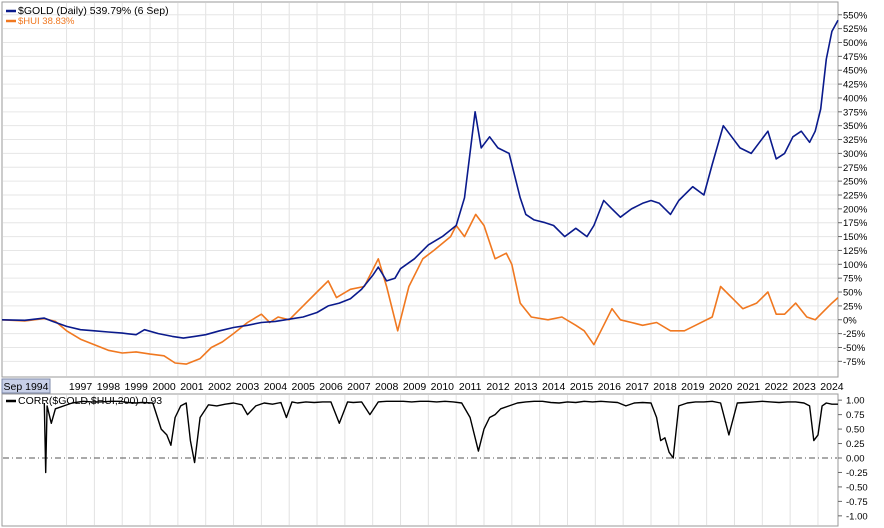 This screenshot has height=528, width=884. What do you see at coordinates (637, 387) in the screenshot?
I see `x-tick-label: 2017` at bounding box center [637, 387].